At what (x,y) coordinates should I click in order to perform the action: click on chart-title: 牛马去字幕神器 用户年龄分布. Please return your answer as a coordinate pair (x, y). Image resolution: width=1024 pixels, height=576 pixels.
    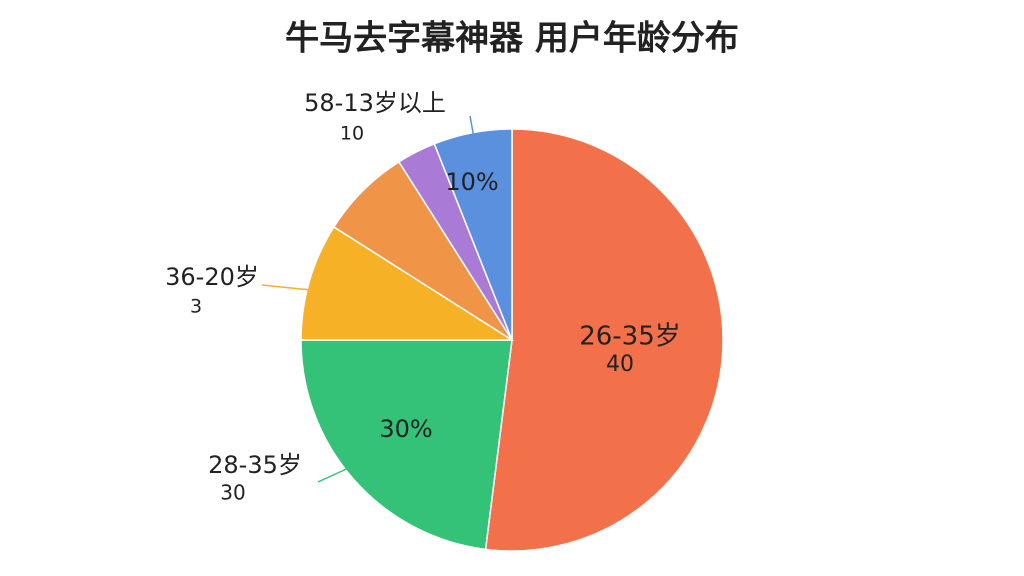
    Looking at the image, I should click on (512, 39).